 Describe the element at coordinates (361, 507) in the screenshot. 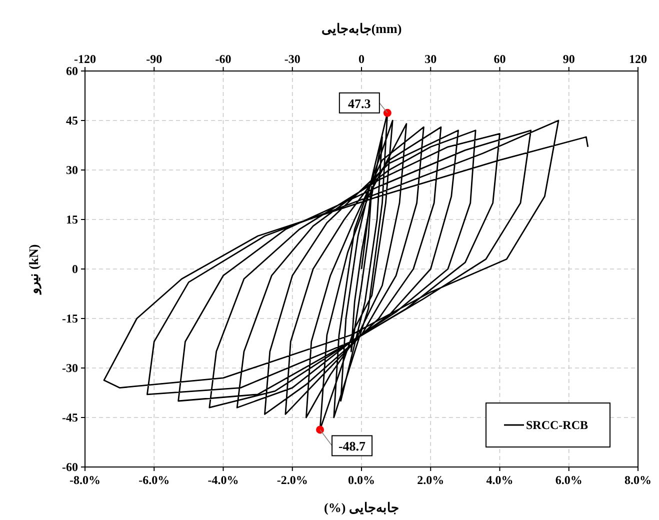

I see `x-axis-title: جابه‌جایی (%)` at that location.